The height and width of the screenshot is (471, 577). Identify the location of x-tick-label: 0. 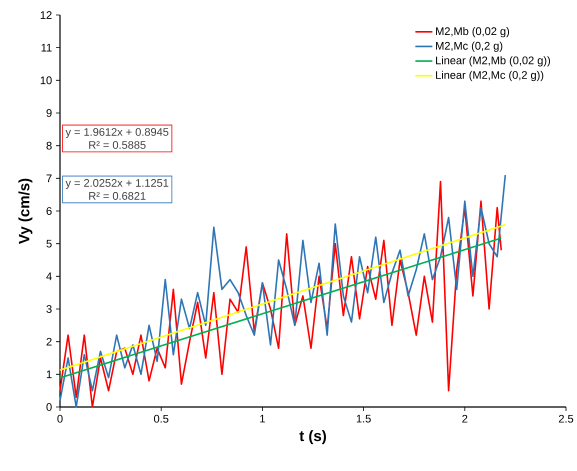
(60, 418).